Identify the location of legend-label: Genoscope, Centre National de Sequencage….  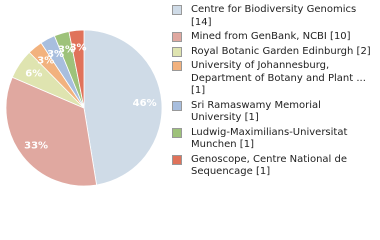
(269, 165).